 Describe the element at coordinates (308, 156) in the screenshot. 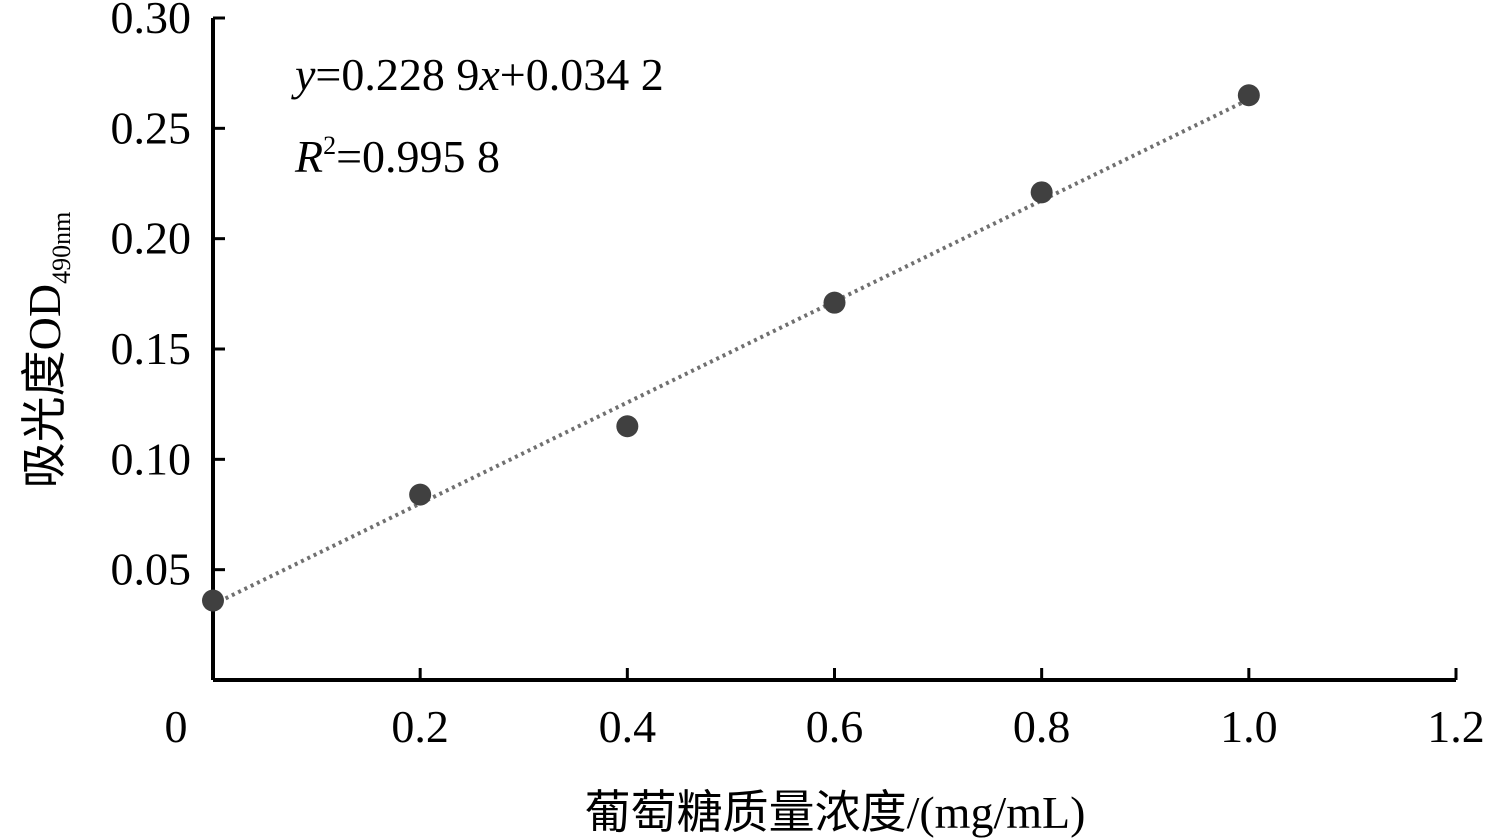

I see `r-squared-var: R` at that location.